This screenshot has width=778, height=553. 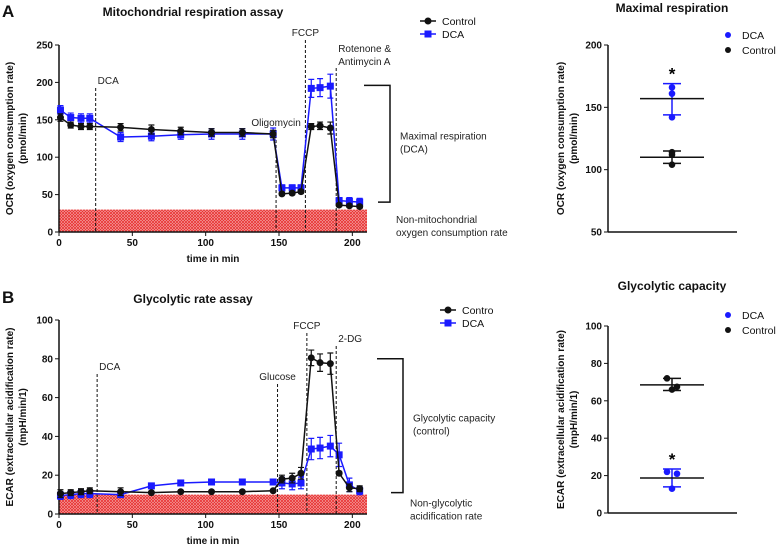 I want to click on y-tick-label: 200, so click(x=593, y=46).